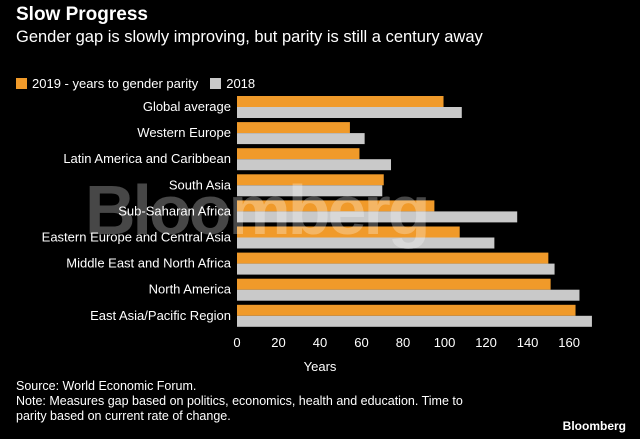  I want to click on legend-item-2019: 2019 - years to gender parity, so click(107, 83).